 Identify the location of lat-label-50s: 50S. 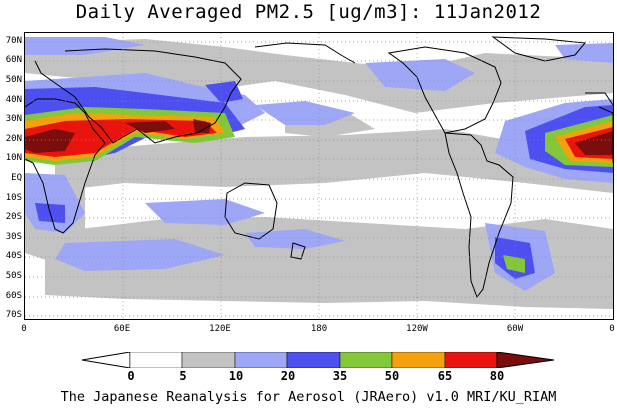
(13, 276).